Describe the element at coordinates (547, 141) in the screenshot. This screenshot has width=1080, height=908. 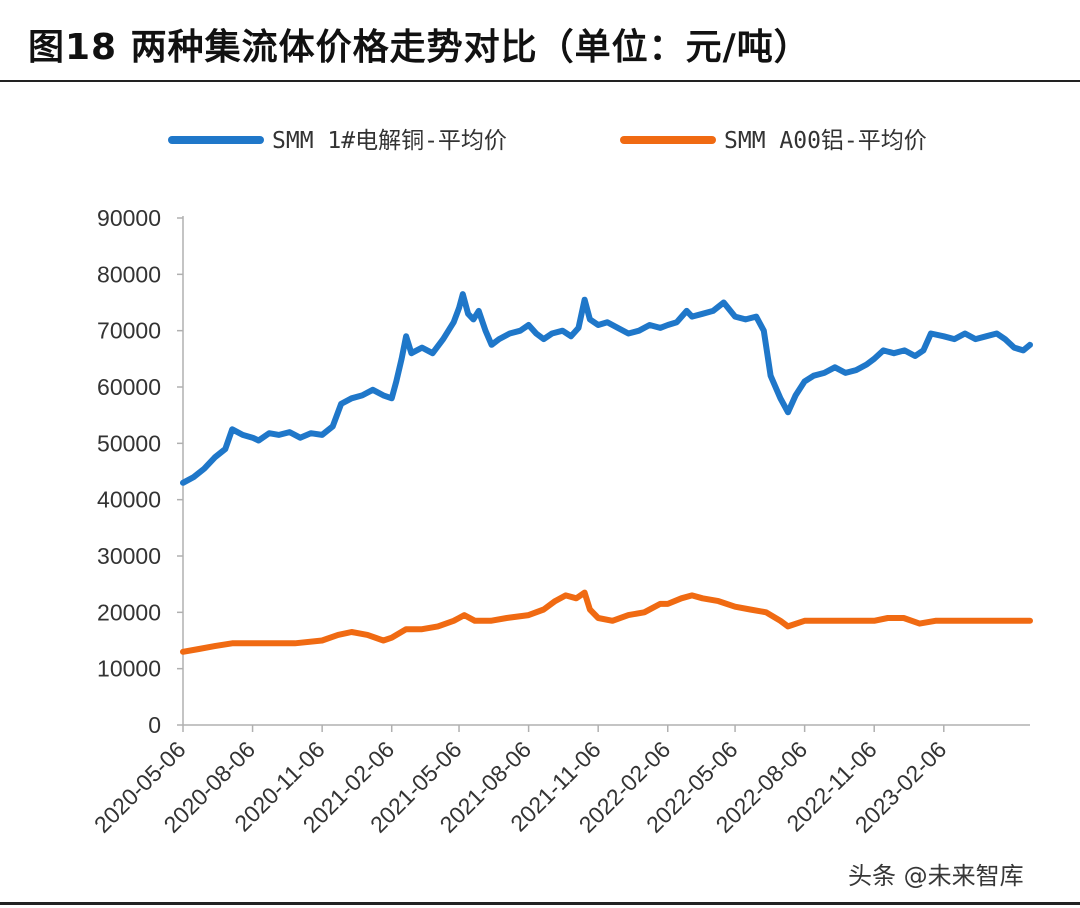
I see `chart-legend: SMM 1#电解铜-平均价 SMM A00铝-平均价` at that location.